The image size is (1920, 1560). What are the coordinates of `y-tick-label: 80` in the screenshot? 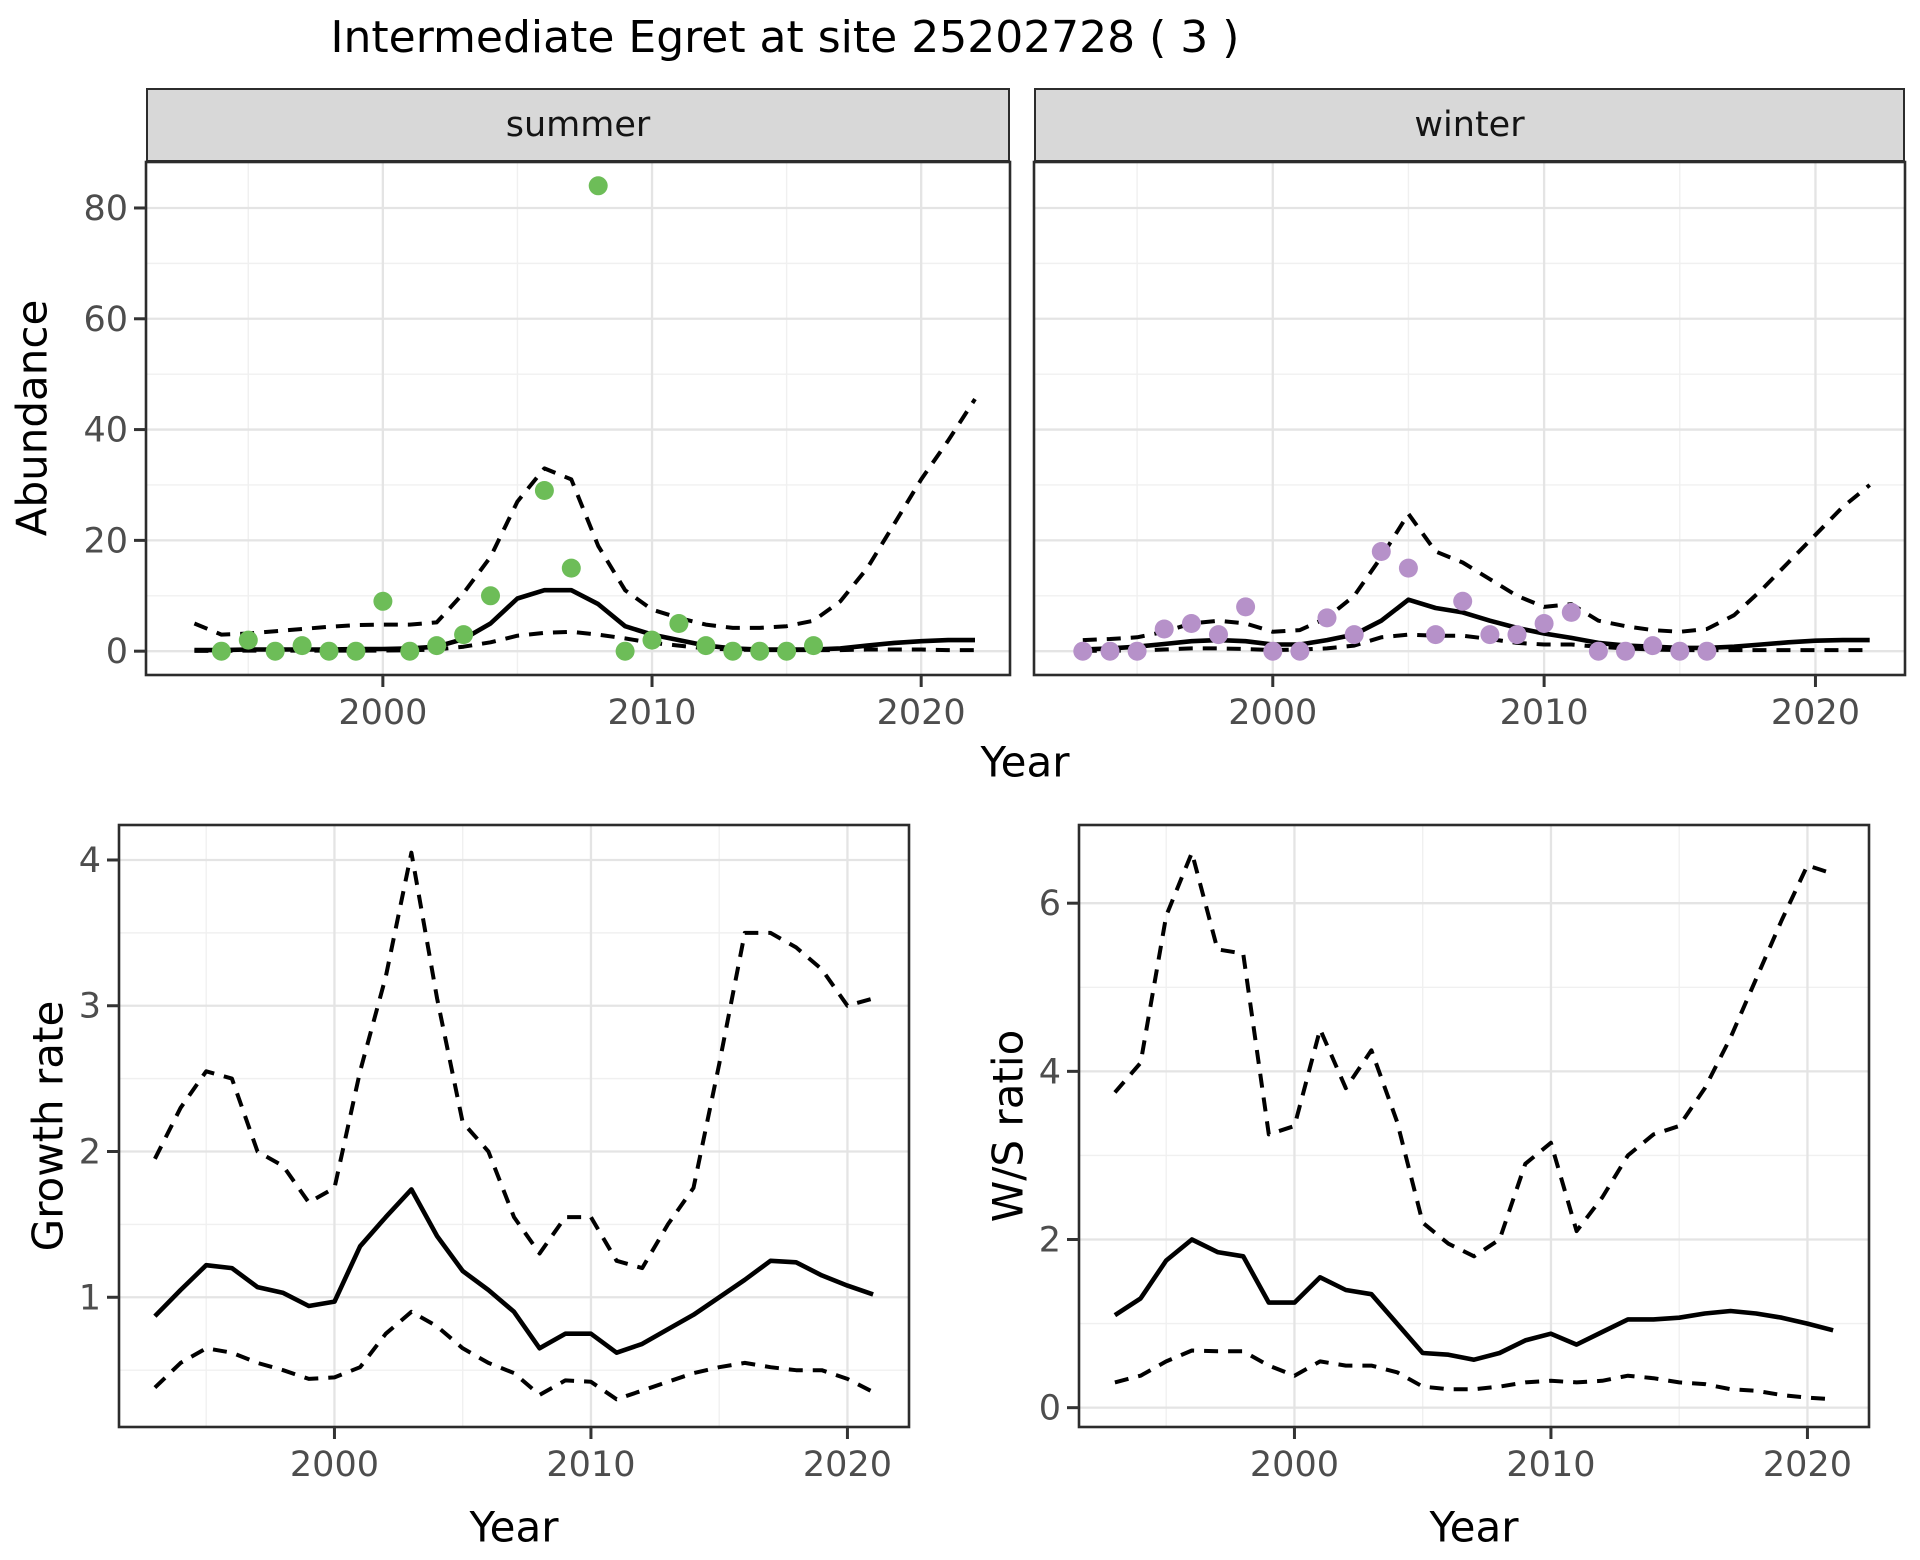 It's located at (105, 209).